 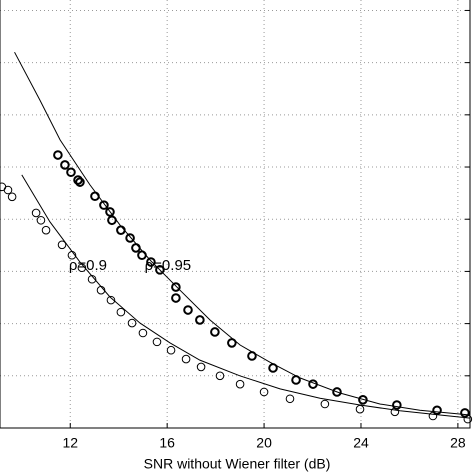 I want to click on x-tick-label: 20, so click(x=264, y=443).